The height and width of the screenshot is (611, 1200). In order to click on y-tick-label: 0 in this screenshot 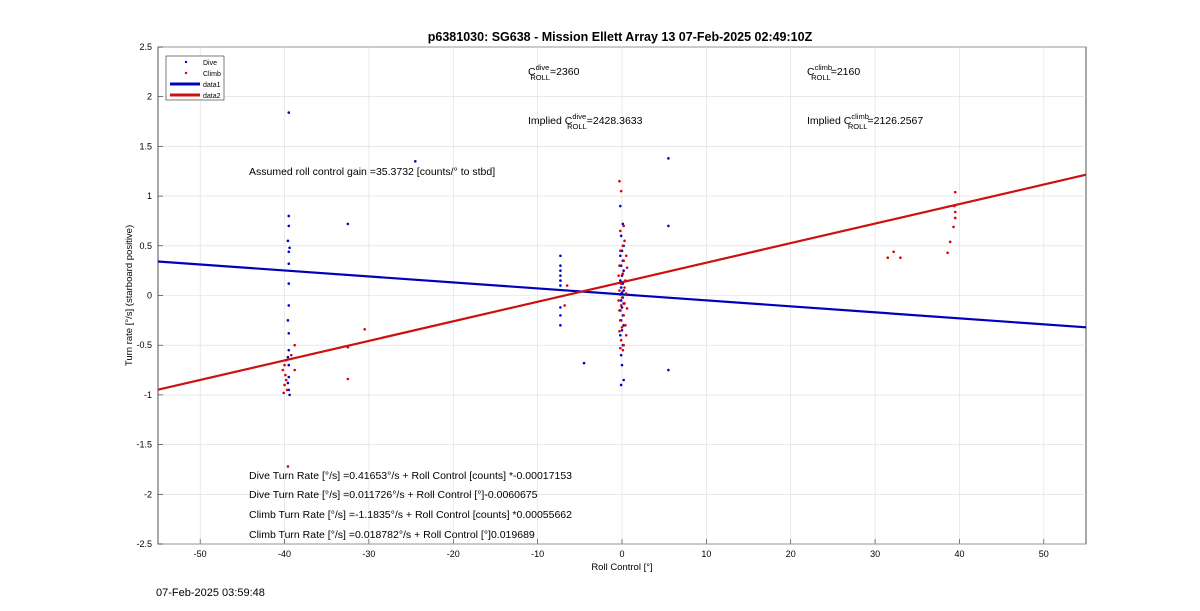, I will do `click(149, 296)`.